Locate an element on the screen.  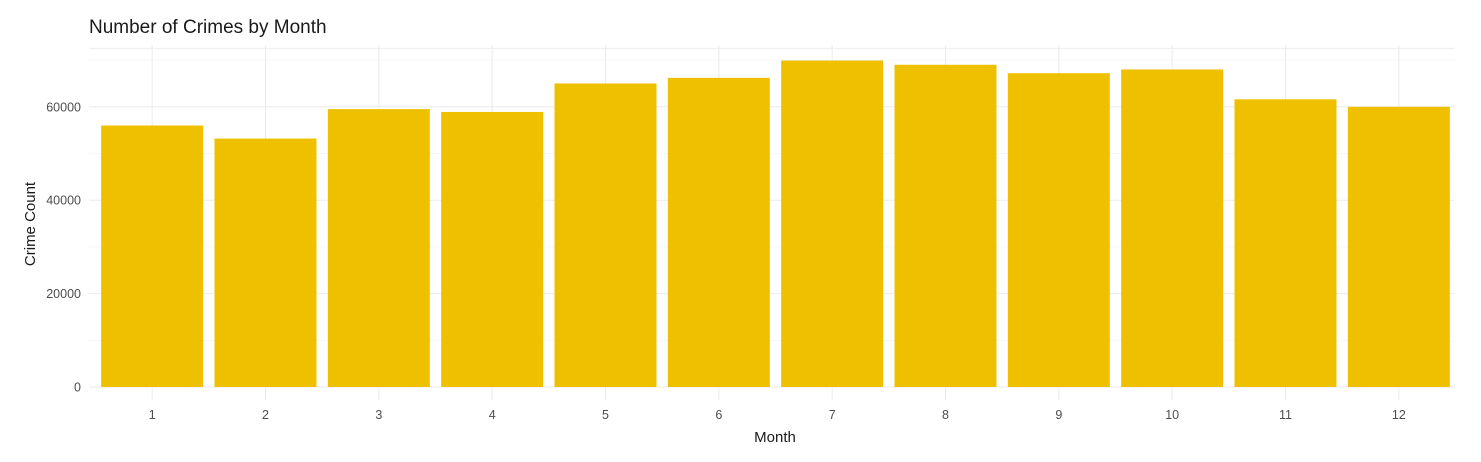
x-tick-label: 2 is located at coordinates (265, 415).